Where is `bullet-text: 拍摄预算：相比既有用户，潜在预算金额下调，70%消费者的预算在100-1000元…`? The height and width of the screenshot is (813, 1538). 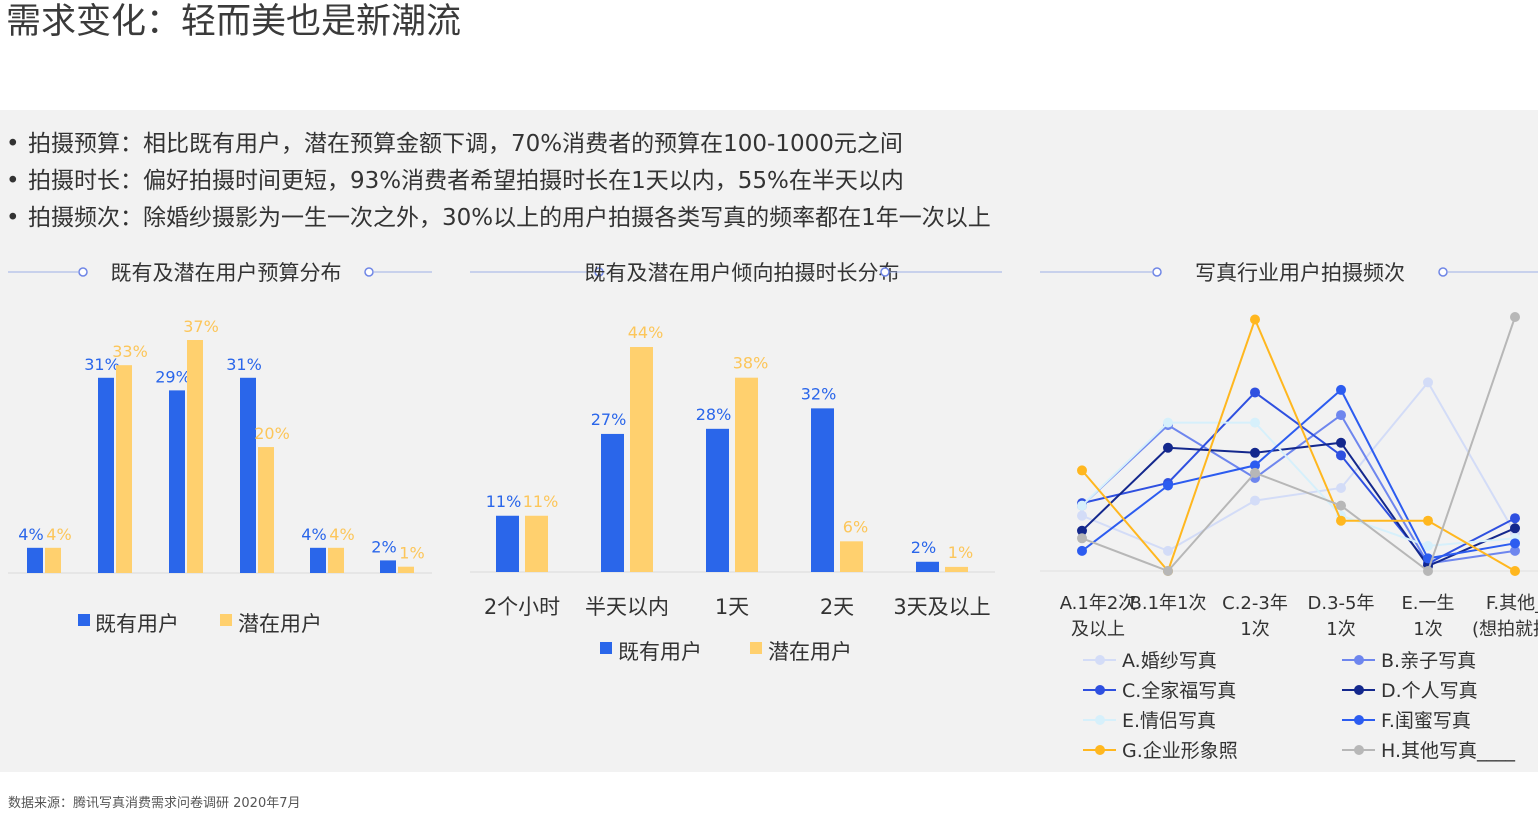
bullet-text: 拍摄预算：相比既有用户，潜在预算金额下调，70%消费者的预算在100-1000元… is located at coordinates (465, 144).